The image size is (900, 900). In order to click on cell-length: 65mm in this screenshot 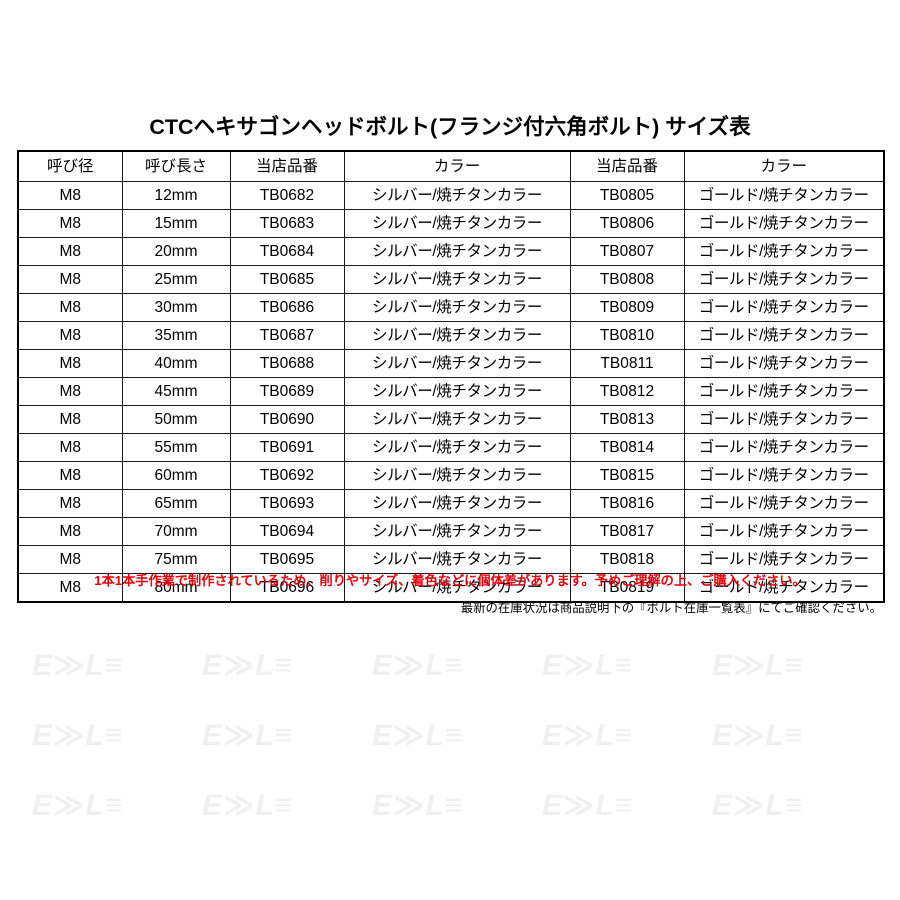, I will do `click(176, 503)`.